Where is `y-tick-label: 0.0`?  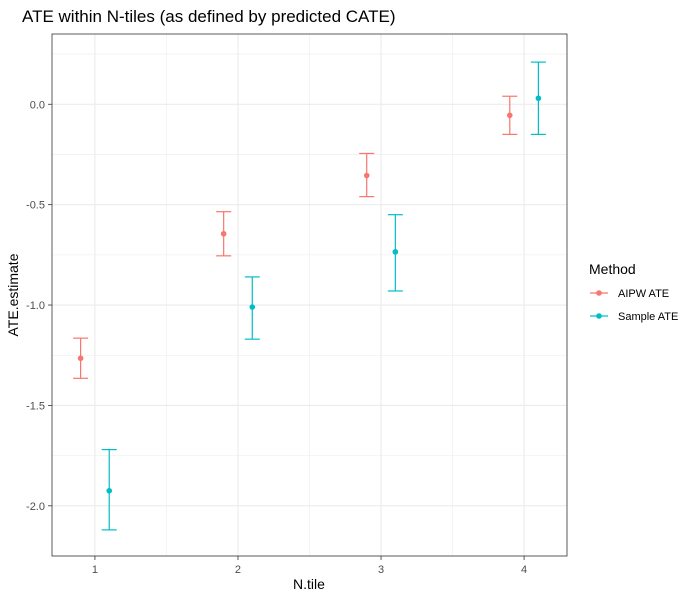 y-tick-label: 0.0 is located at coordinates (37, 105).